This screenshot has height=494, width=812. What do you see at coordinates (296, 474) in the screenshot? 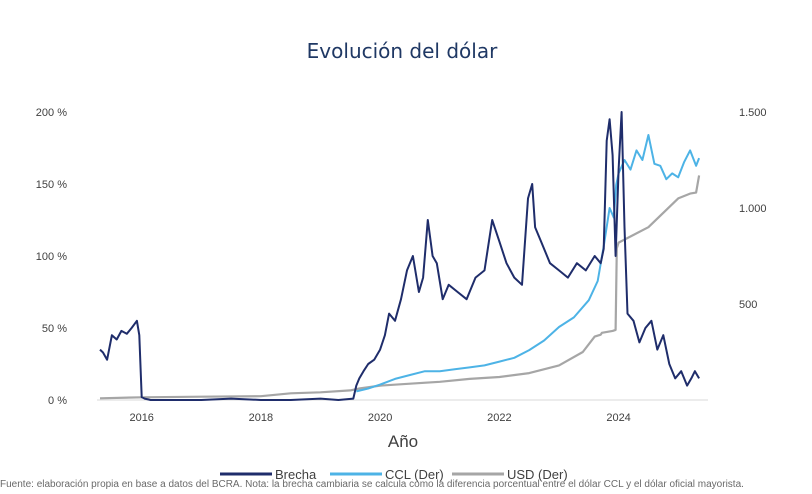
I see `legend-label: Brecha` at bounding box center [296, 474].